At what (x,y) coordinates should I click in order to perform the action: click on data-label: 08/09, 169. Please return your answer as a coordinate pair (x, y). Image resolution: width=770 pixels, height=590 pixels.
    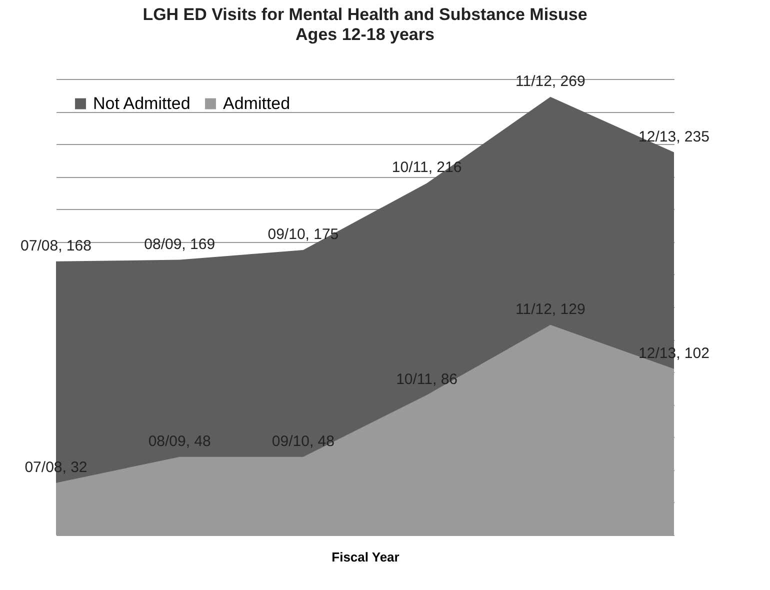
    Looking at the image, I should click on (180, 244).